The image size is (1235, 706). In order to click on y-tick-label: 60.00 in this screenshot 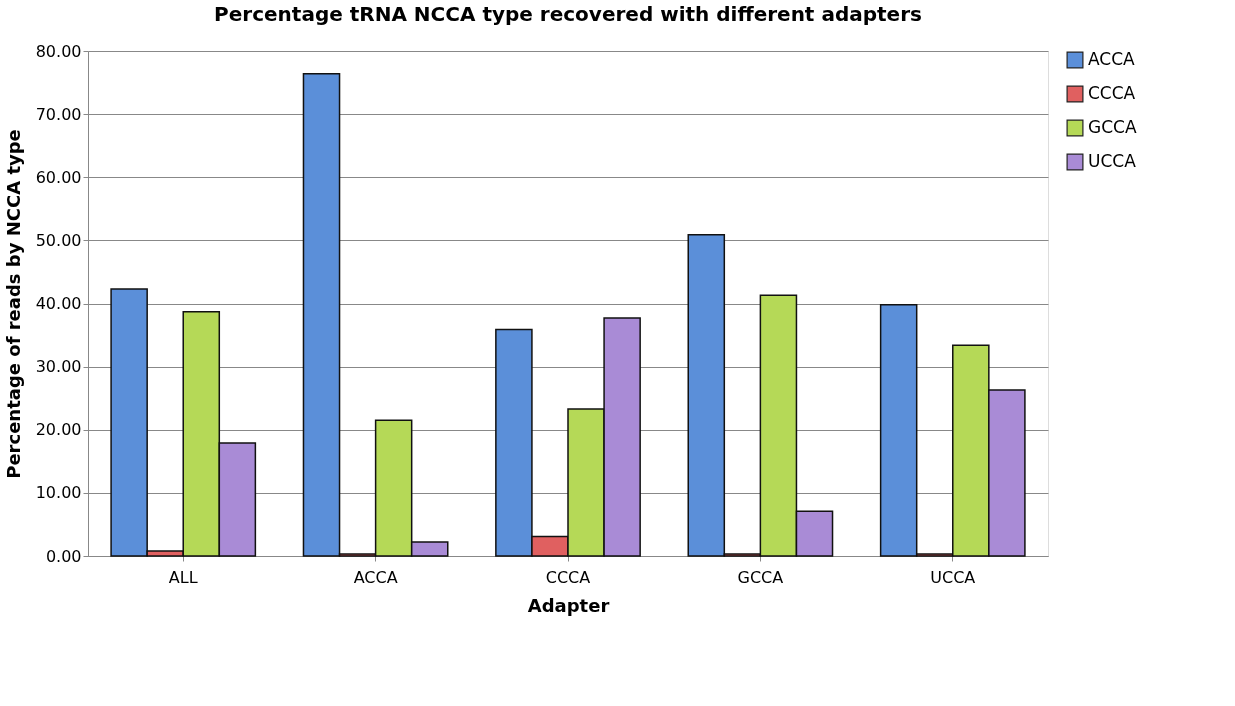, I will do `click(58, 177)`.